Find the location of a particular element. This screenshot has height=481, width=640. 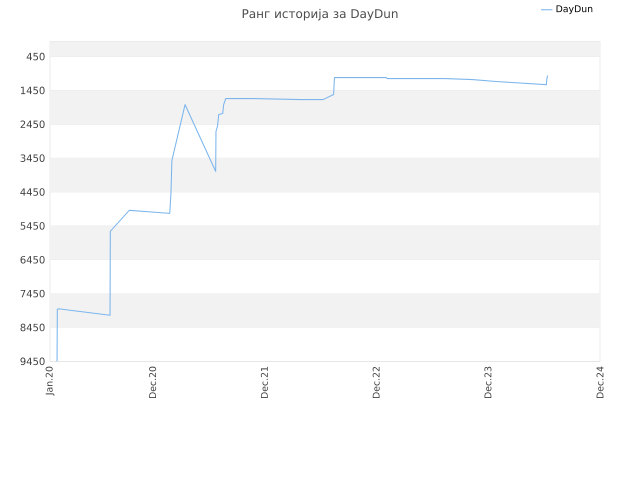

x-tick-label: Dec.24 is located at coordinates (600, 382).